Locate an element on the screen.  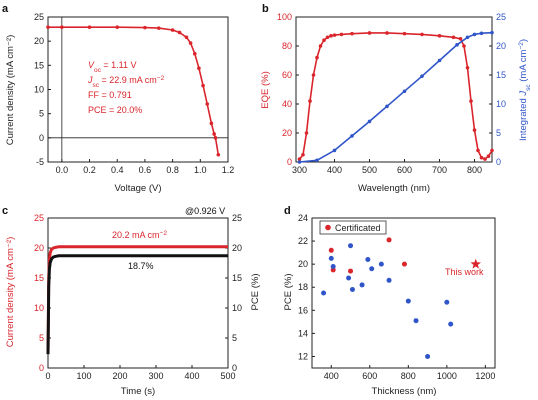
y-tick-label: 15 is located at coordinates (39, 65).